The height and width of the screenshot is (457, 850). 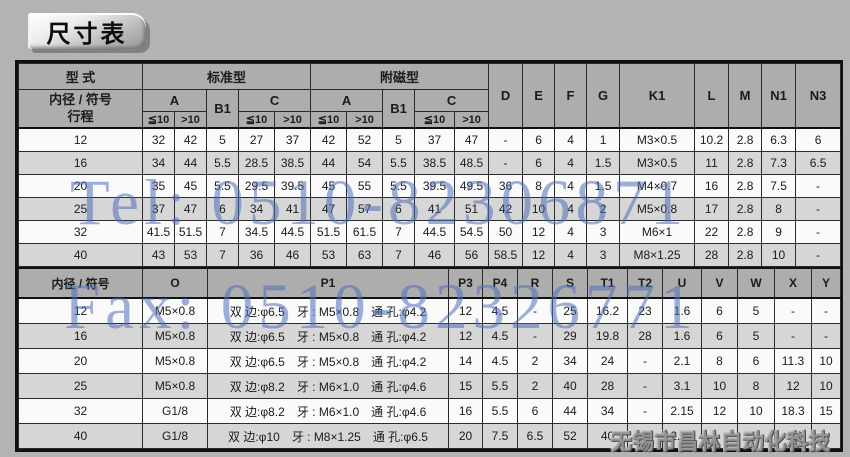 What do you see at coordinates (657, 255) in the screenshot?
I see `table-cell: M8×1.25` at bounding box center [657, 255].